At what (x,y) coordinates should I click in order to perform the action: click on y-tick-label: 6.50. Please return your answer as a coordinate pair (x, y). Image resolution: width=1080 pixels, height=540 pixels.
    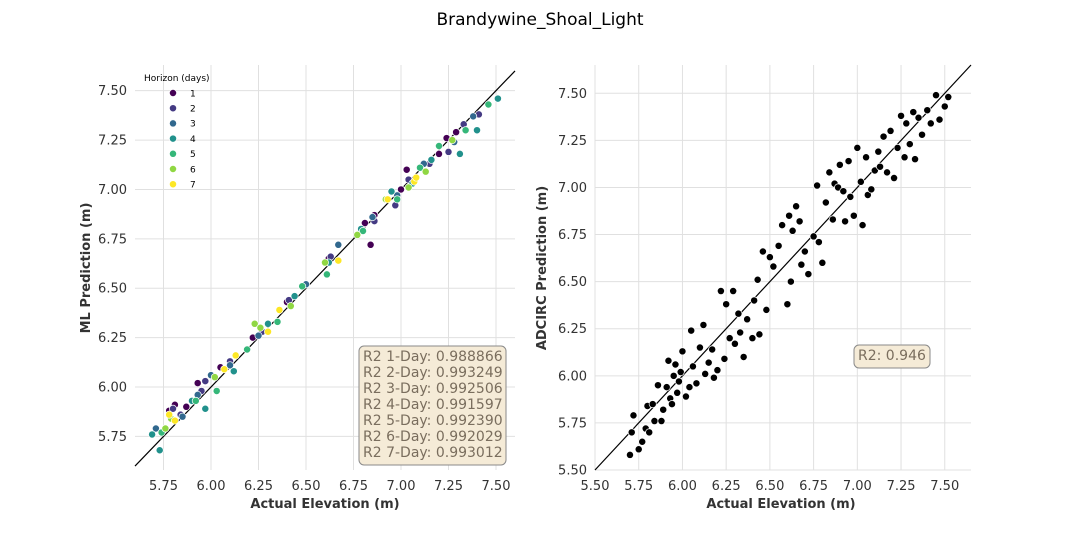
    Looking at the image, I should click on (572, 282).